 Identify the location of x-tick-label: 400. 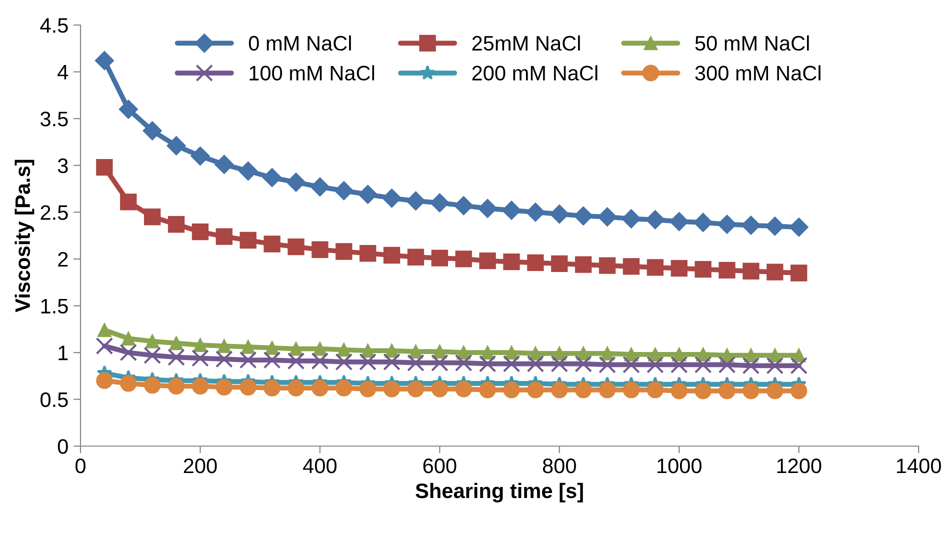
(320, 466).